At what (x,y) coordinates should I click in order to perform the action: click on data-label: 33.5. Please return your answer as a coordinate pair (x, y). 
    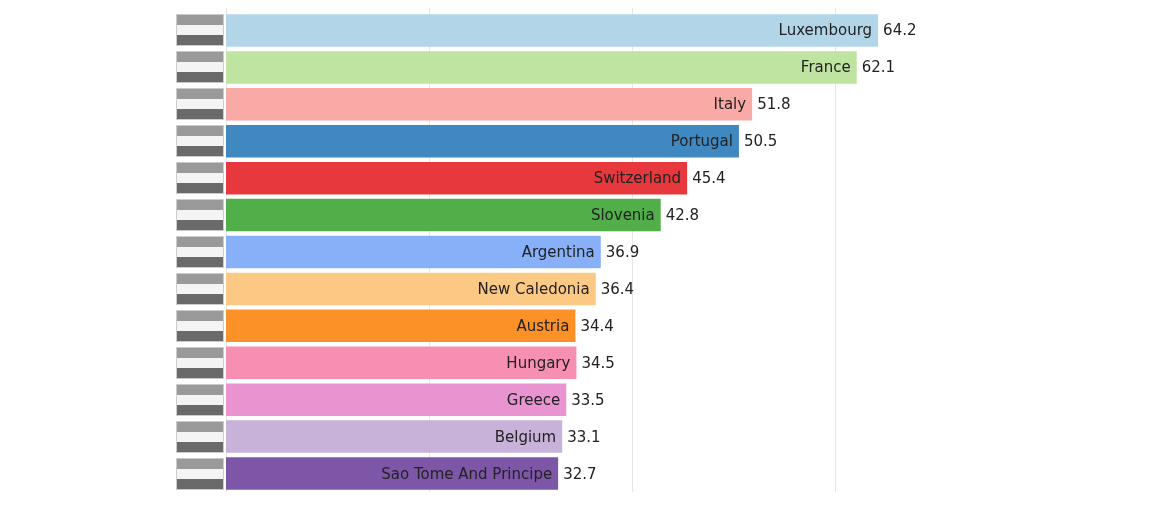
    Looking at the image, I should click on (588, 399).